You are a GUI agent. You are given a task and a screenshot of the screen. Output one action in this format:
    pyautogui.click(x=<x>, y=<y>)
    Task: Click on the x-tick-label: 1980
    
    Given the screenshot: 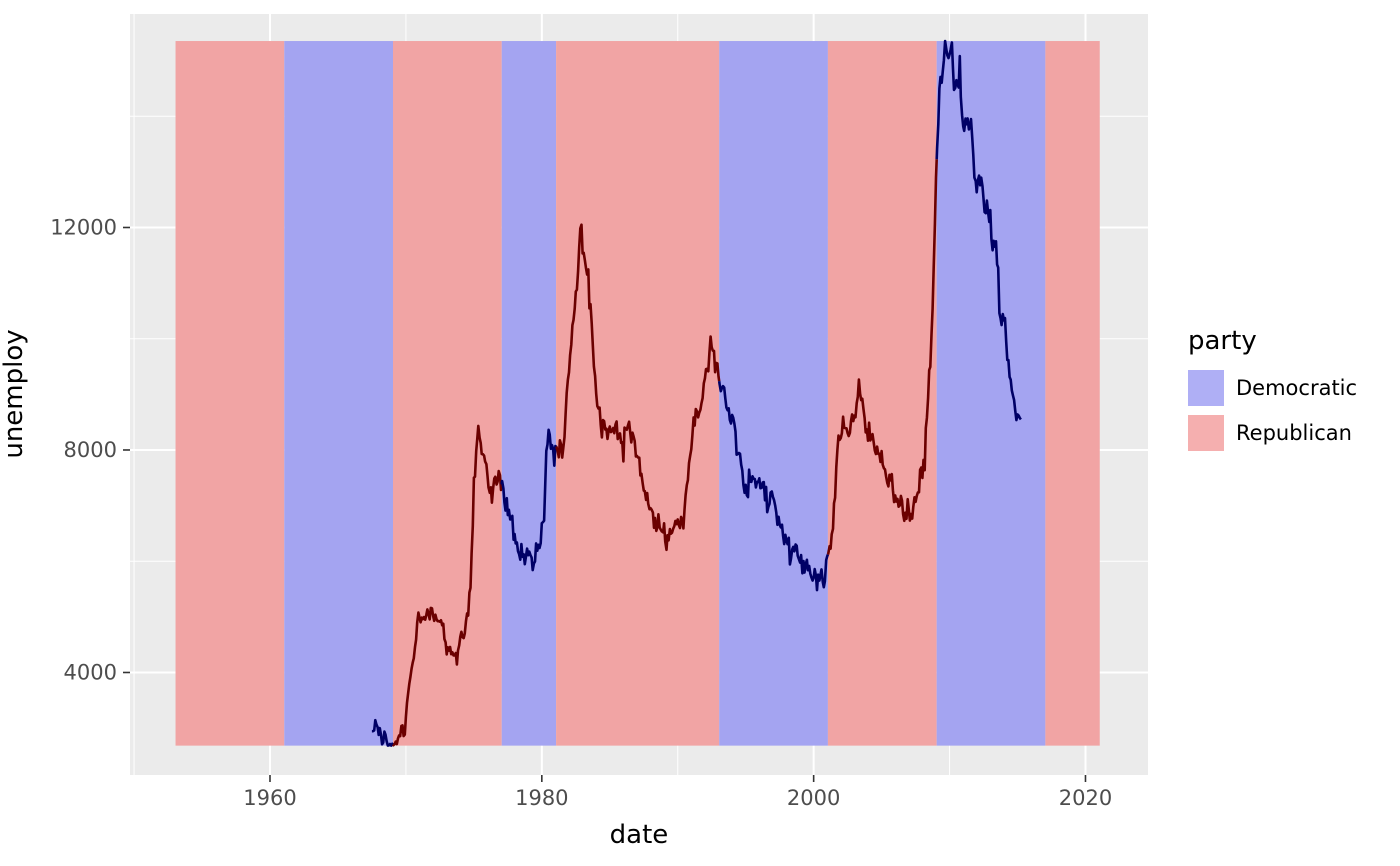 What is the action you would take?
    pyautogui.click(x=541, y=798)
    